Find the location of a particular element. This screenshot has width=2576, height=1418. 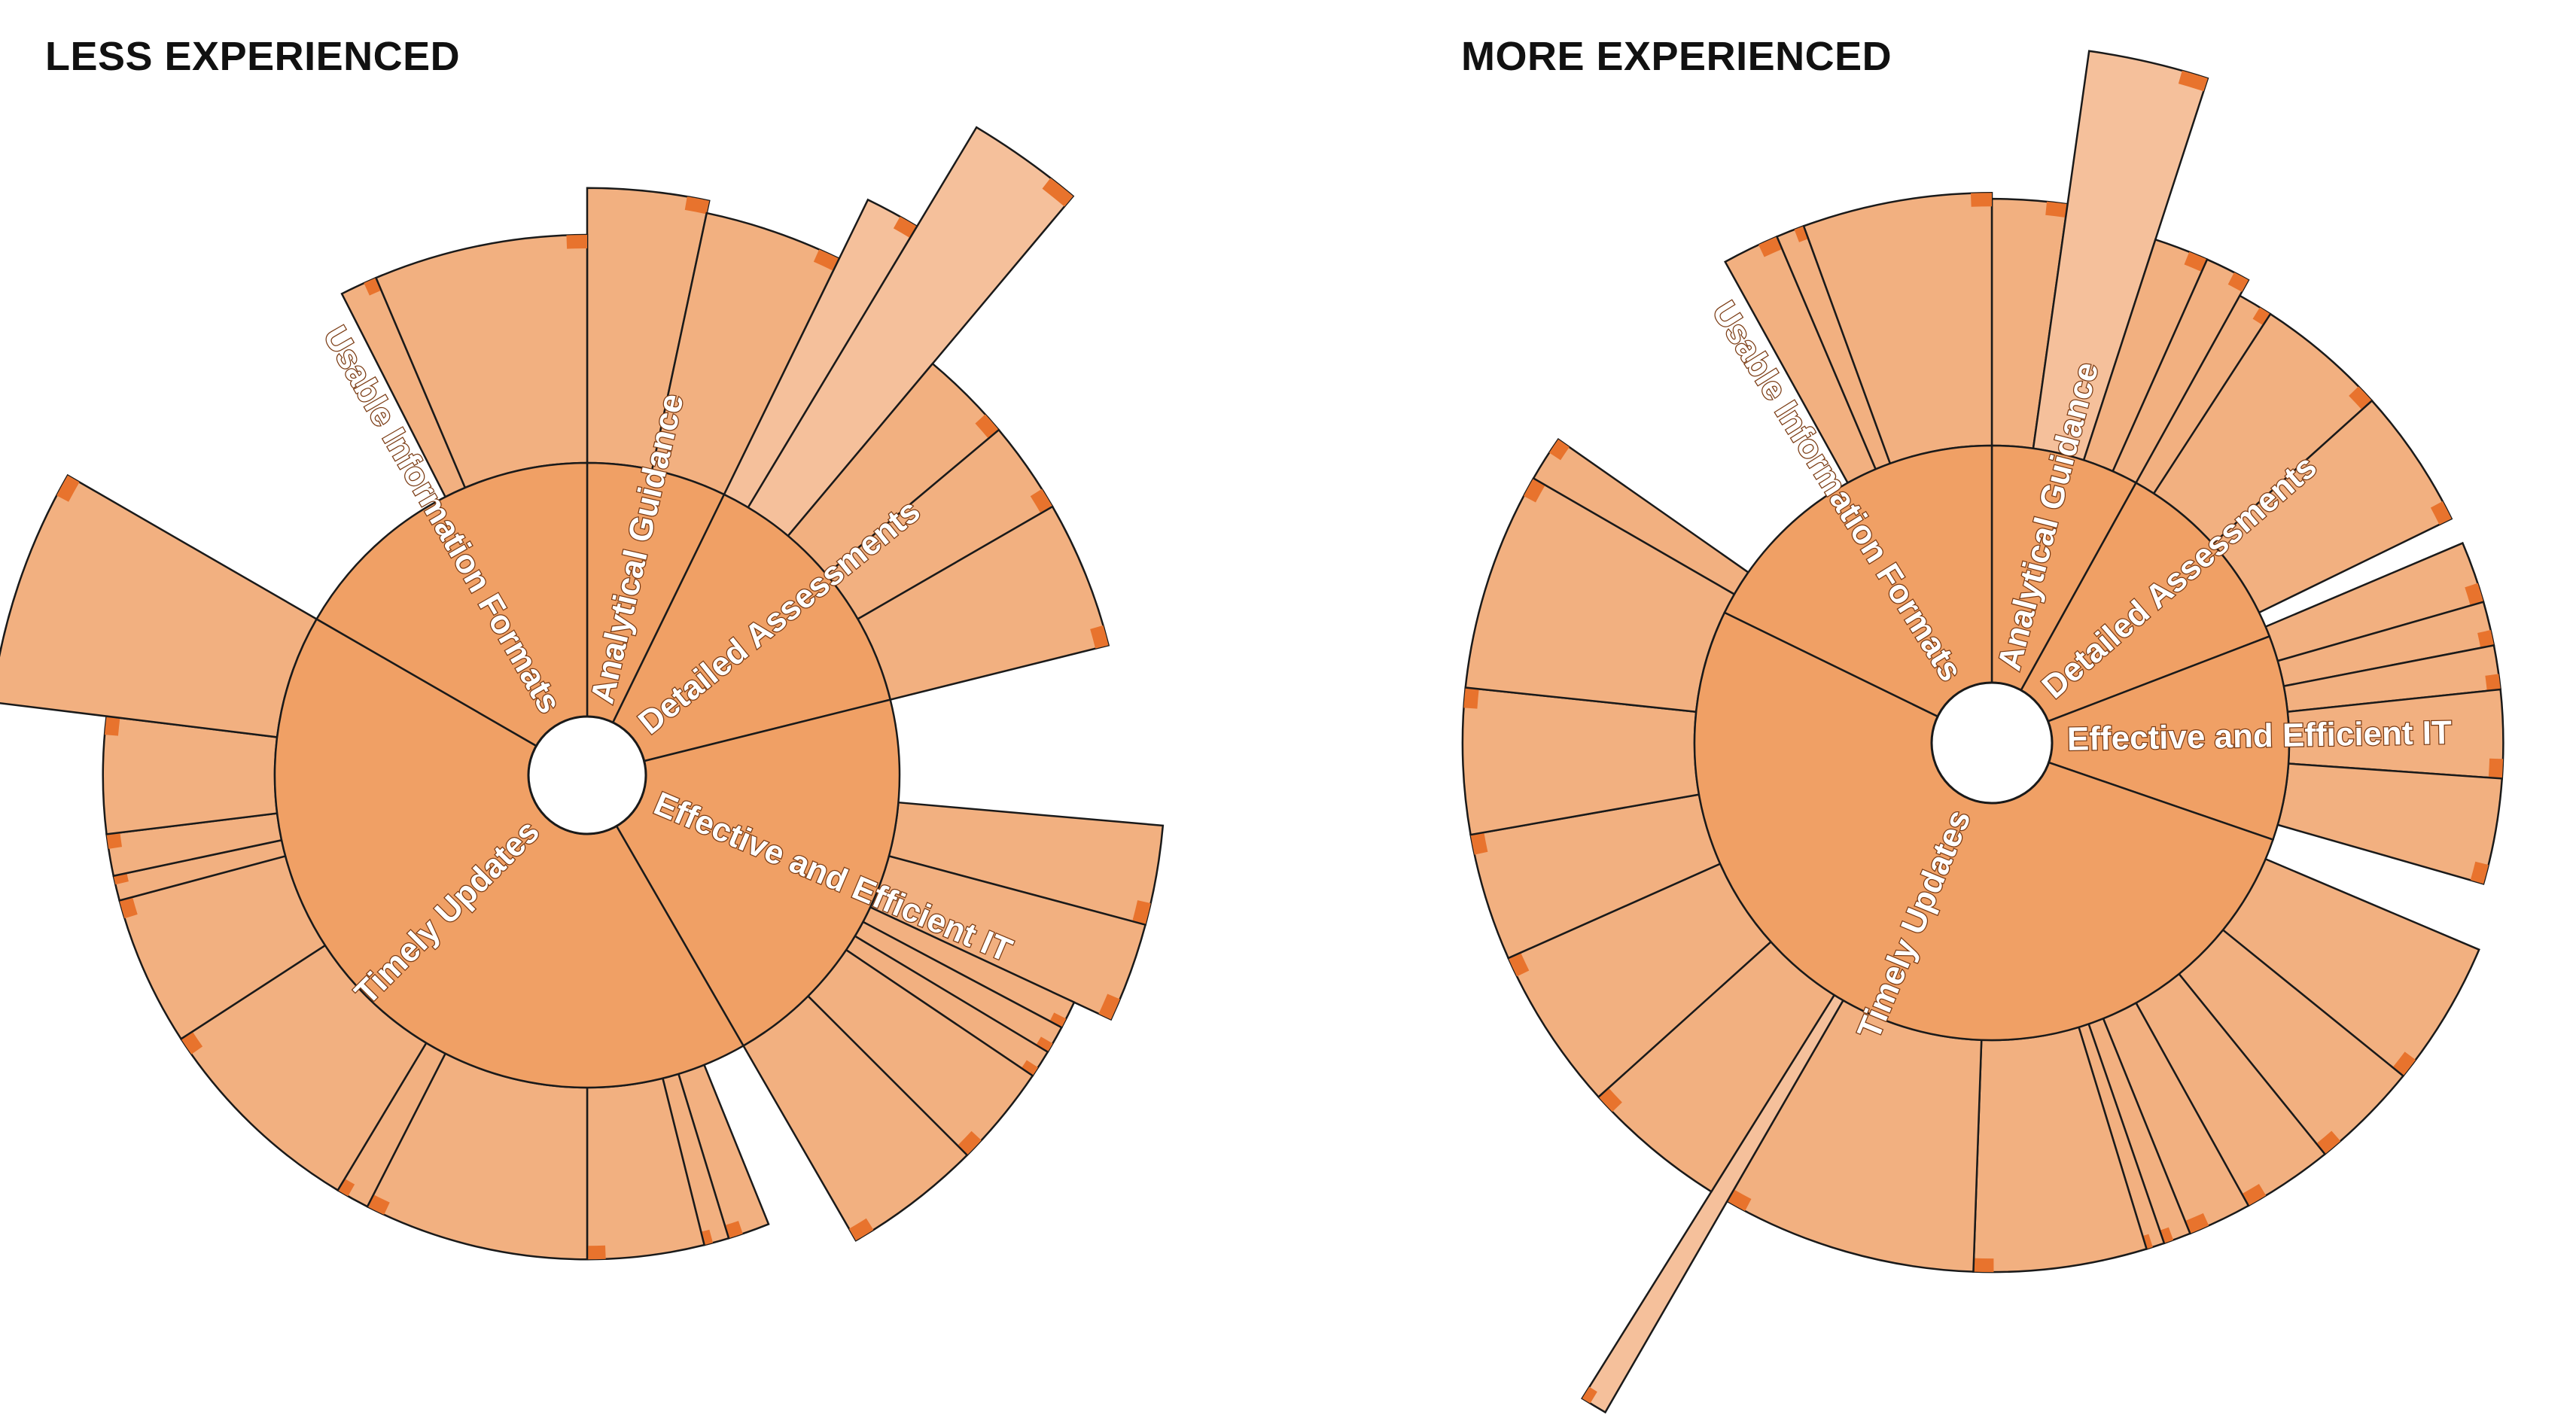

label-effective-and-efficient-it: Effective and Efficient IT is located at coordinates (2260, 736).